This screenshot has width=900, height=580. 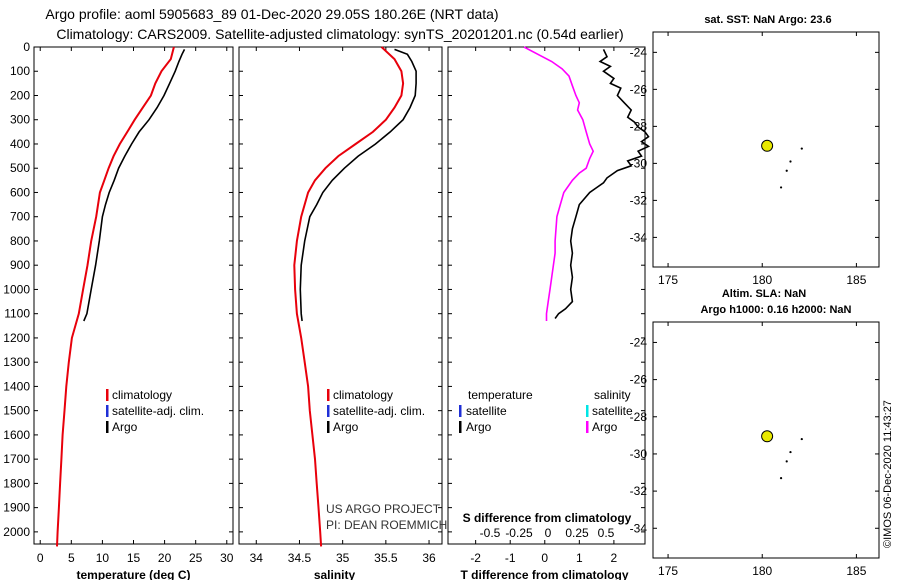 I want to click on salinity-legend-label: Argo, so click(x=346, y=427).